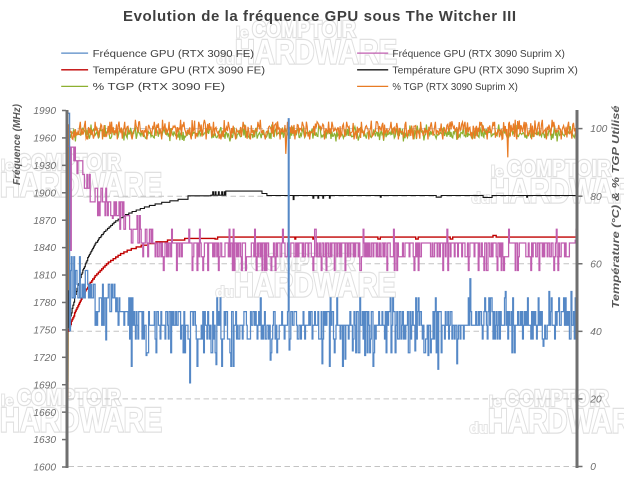  I want to click on svg-text: 1960, so click(44, 139).